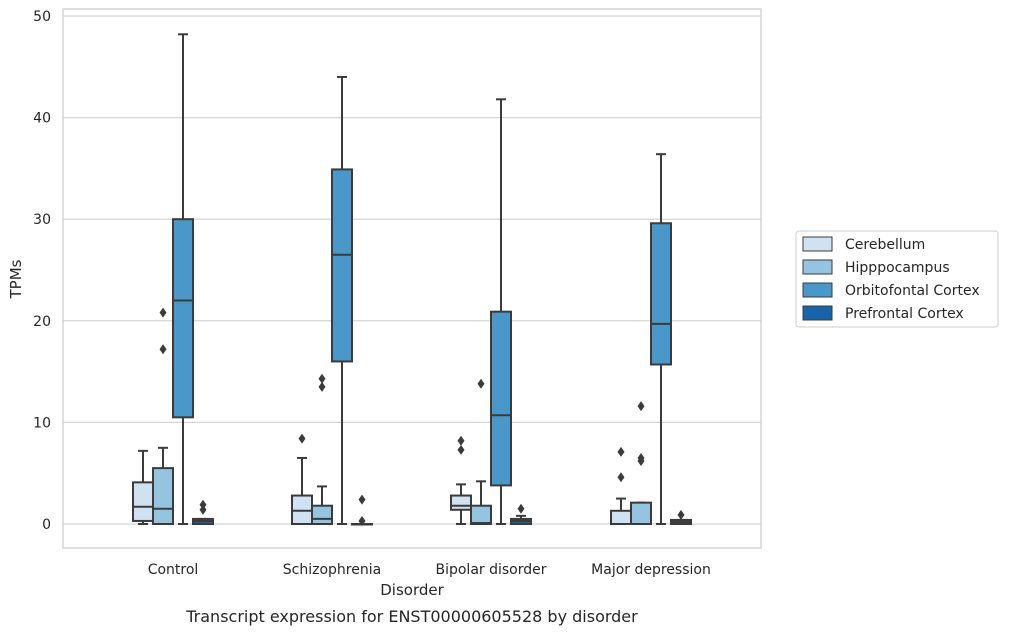 The width and height of the screenshot is (1009, 634). Describe the element at coordinates (904, 314) in the screenshot. I see `legend-label: Prefrontal Cortex` at that location.